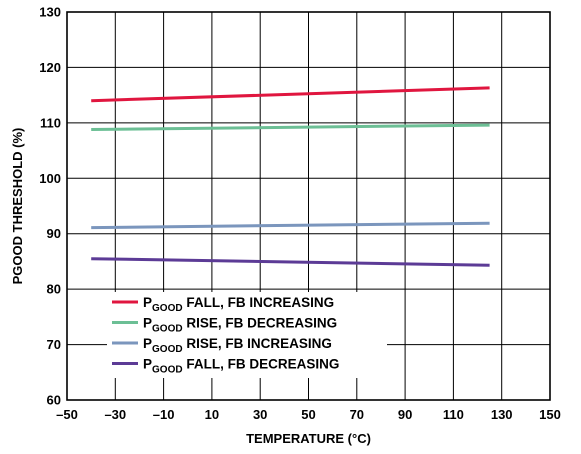 The height and width of the screenshot is (454, 581). What do you see at coordinates (308, 438) in the screenshot?
I see `x-axis-title: TEMPERATURE (°C)` at bounding box center [308, 438].